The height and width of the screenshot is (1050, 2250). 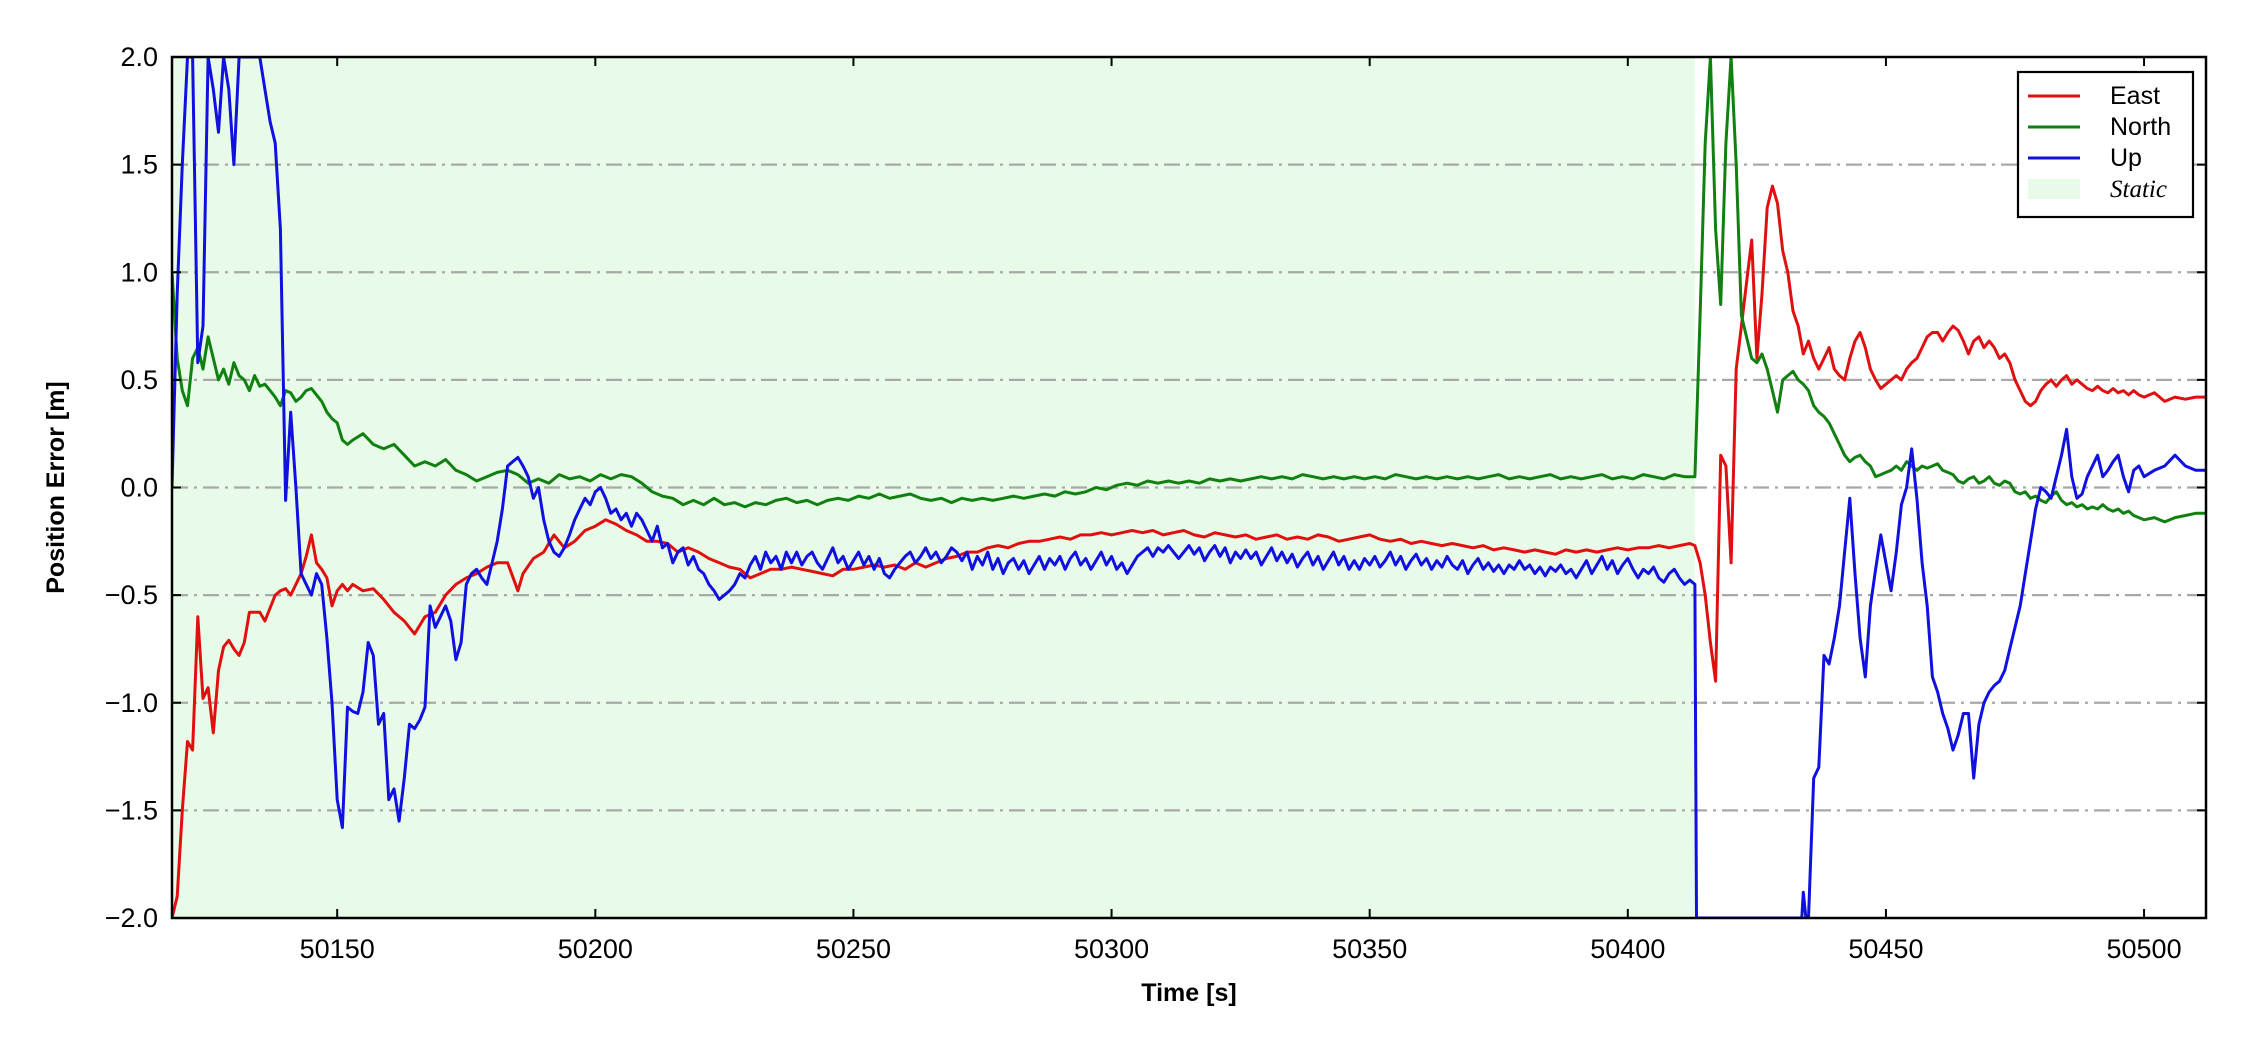 What do you see at coordinates (131, 703) in the screenshot?
I see `y-tick-label: −1.0` at bounding box center [131, 703].